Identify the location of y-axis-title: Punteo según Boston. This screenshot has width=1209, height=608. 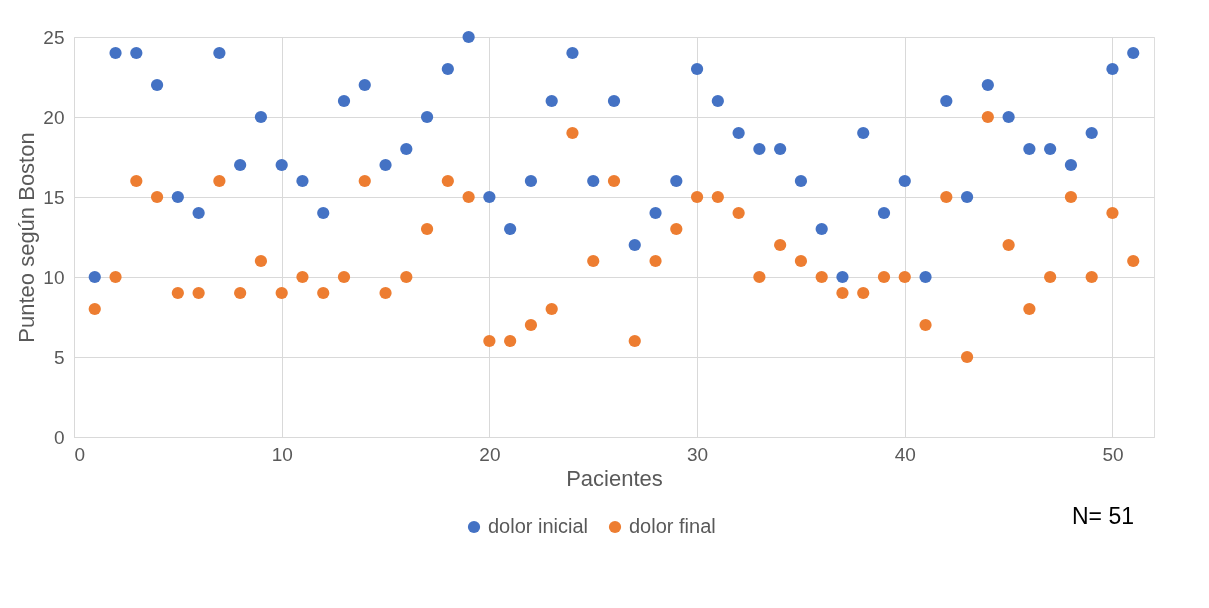
(27, 237).